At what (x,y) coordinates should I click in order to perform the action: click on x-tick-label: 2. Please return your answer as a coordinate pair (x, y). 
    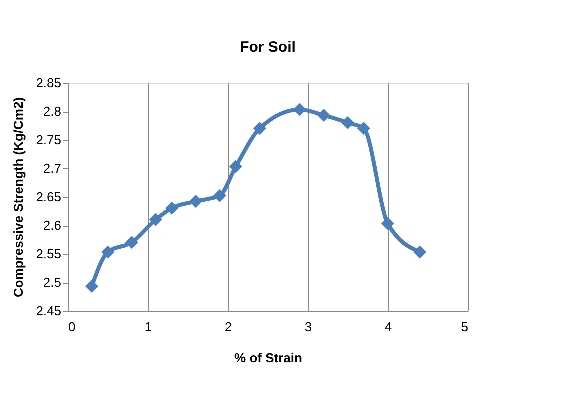
    Looking at the image, I should click on (228, 327).